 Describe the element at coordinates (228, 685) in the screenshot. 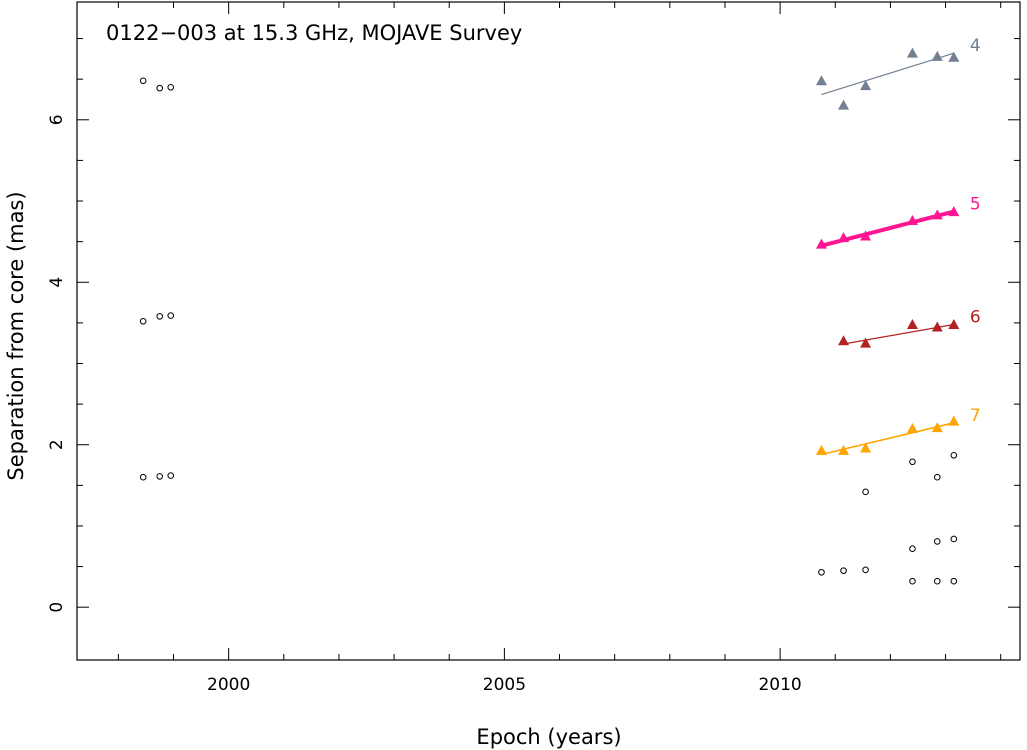

I see `x-tick-label: 2000` at that location.